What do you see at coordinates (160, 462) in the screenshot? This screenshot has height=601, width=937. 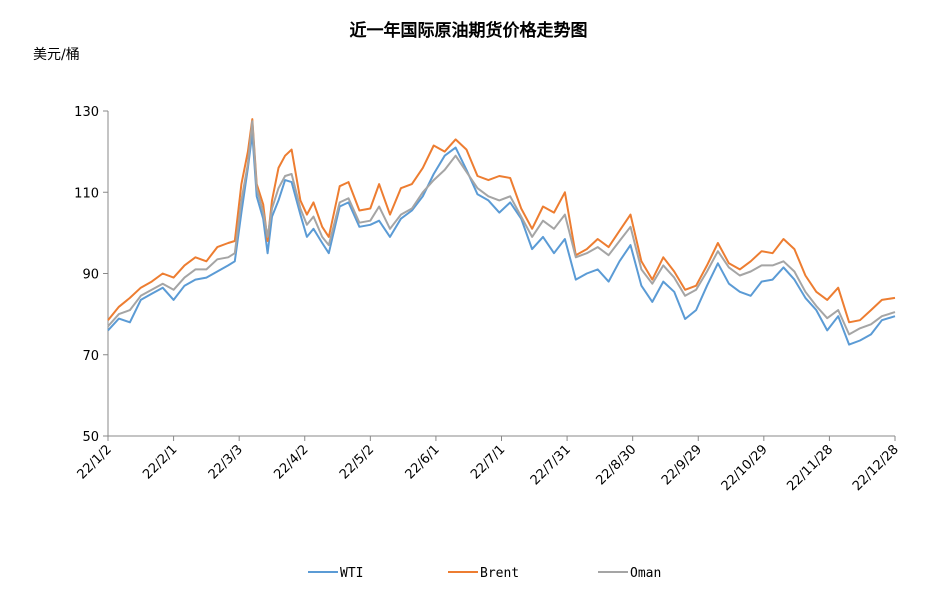 I see `x-tick-label: 22/2/1` at bounding box center [160, 462].